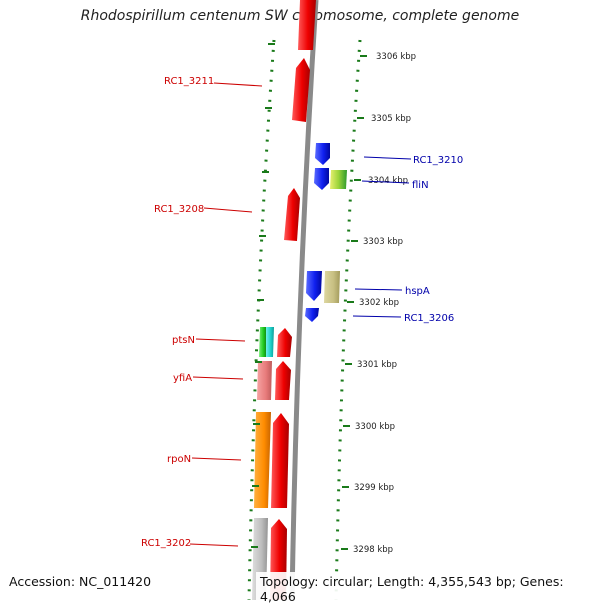 This screenshot has height=606, width=600. Describe the element at coordinates (264, 380) in the screenshot. I see `gene-box-yfia` at that location.